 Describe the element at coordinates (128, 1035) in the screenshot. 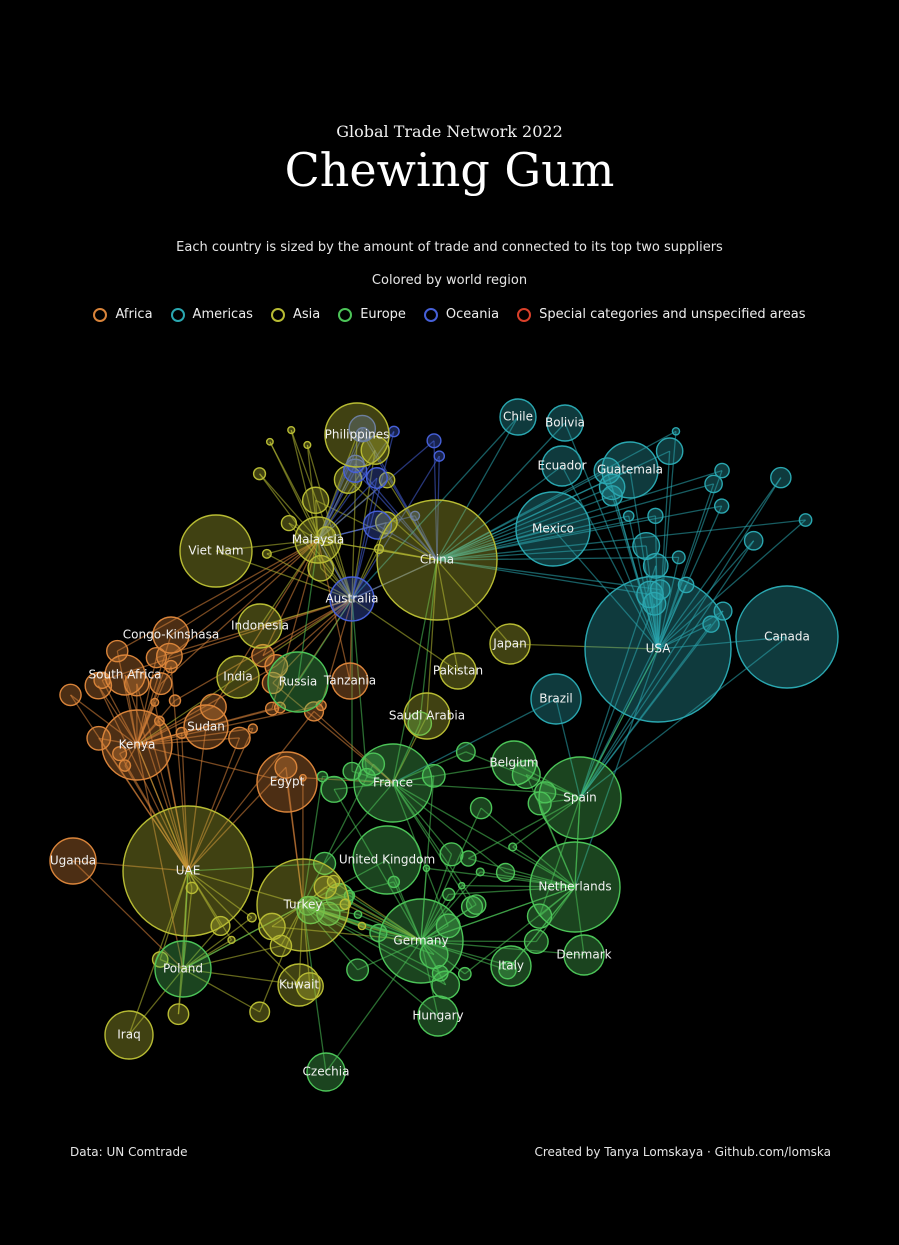

I see `node-label-iraq: Iraq` at that location.